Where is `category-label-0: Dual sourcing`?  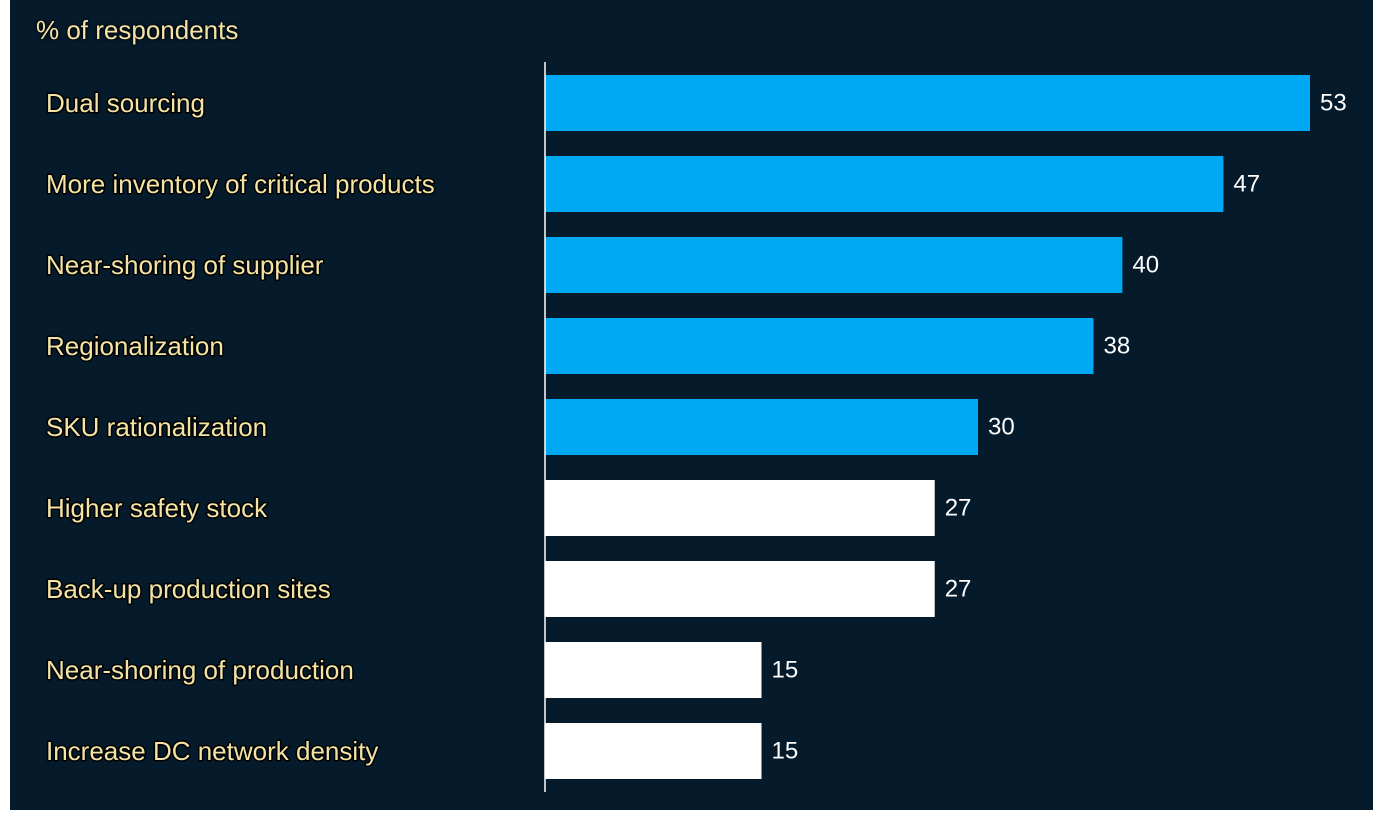 category-label-0: Dual sourcing is located at coordinates (125, 103).